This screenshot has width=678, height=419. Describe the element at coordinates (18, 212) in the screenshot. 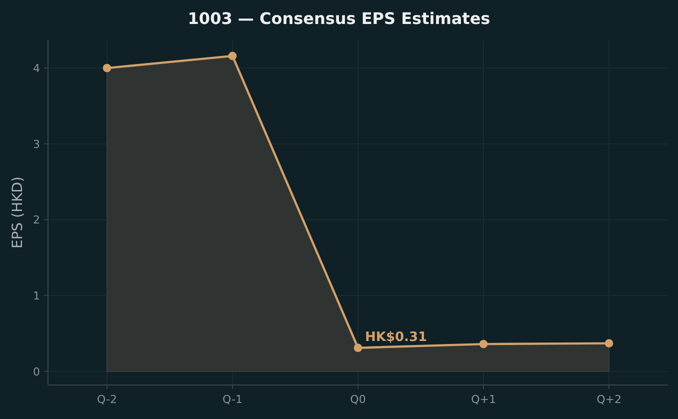

I see `y-axis-title: EPS (HKD)` at that location.